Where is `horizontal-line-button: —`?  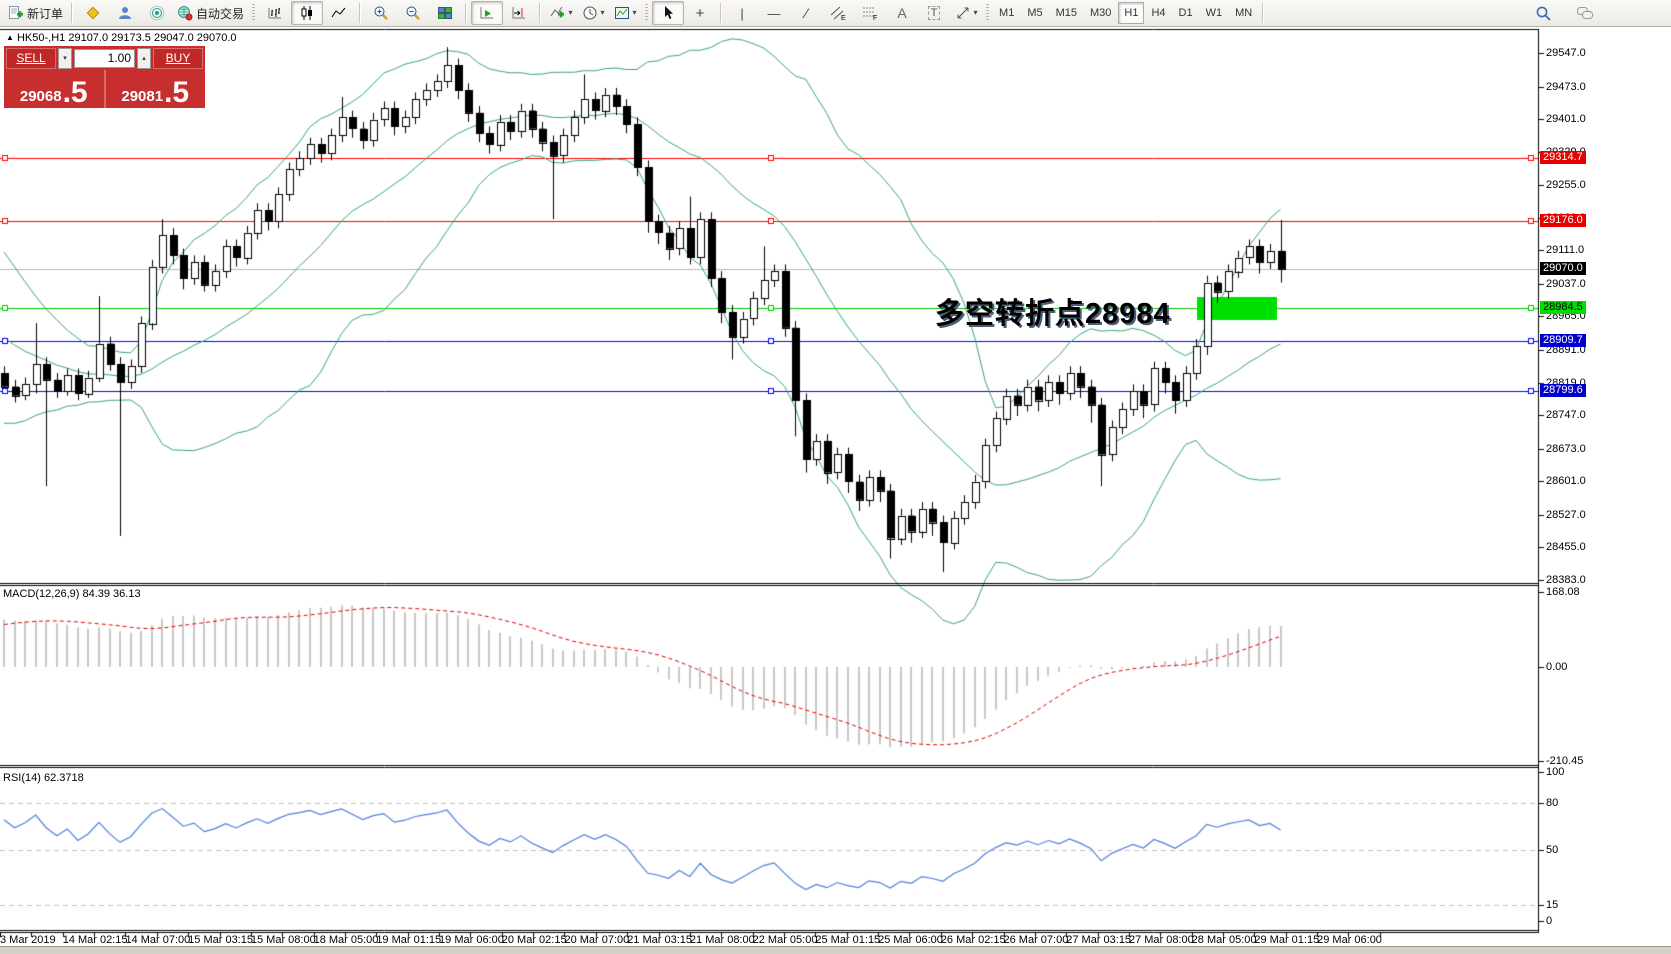 horizontal-line-button: — is located at coordinates (774, 13).